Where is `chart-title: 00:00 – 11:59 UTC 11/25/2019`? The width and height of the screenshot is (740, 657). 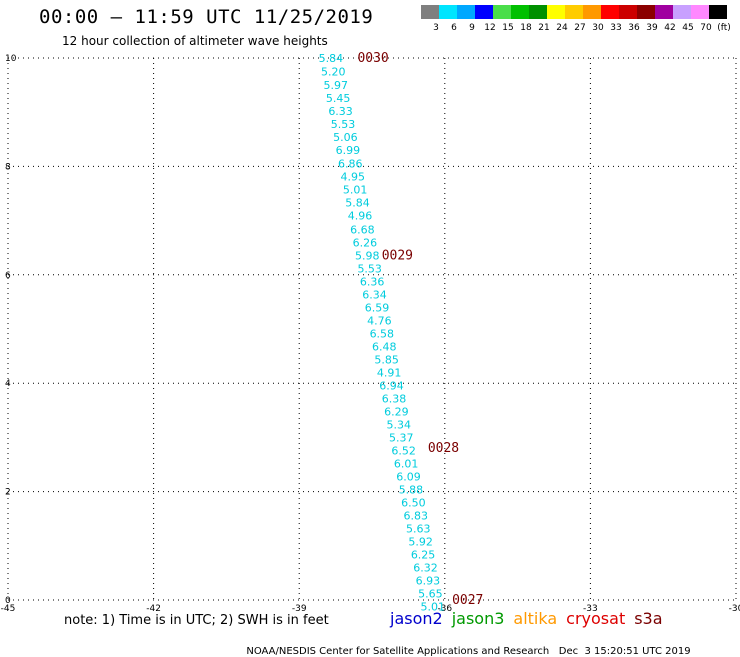
chart-title: 00:00 – 11:59 UTC 11/25/2019 is located at coordinates (206, 17).